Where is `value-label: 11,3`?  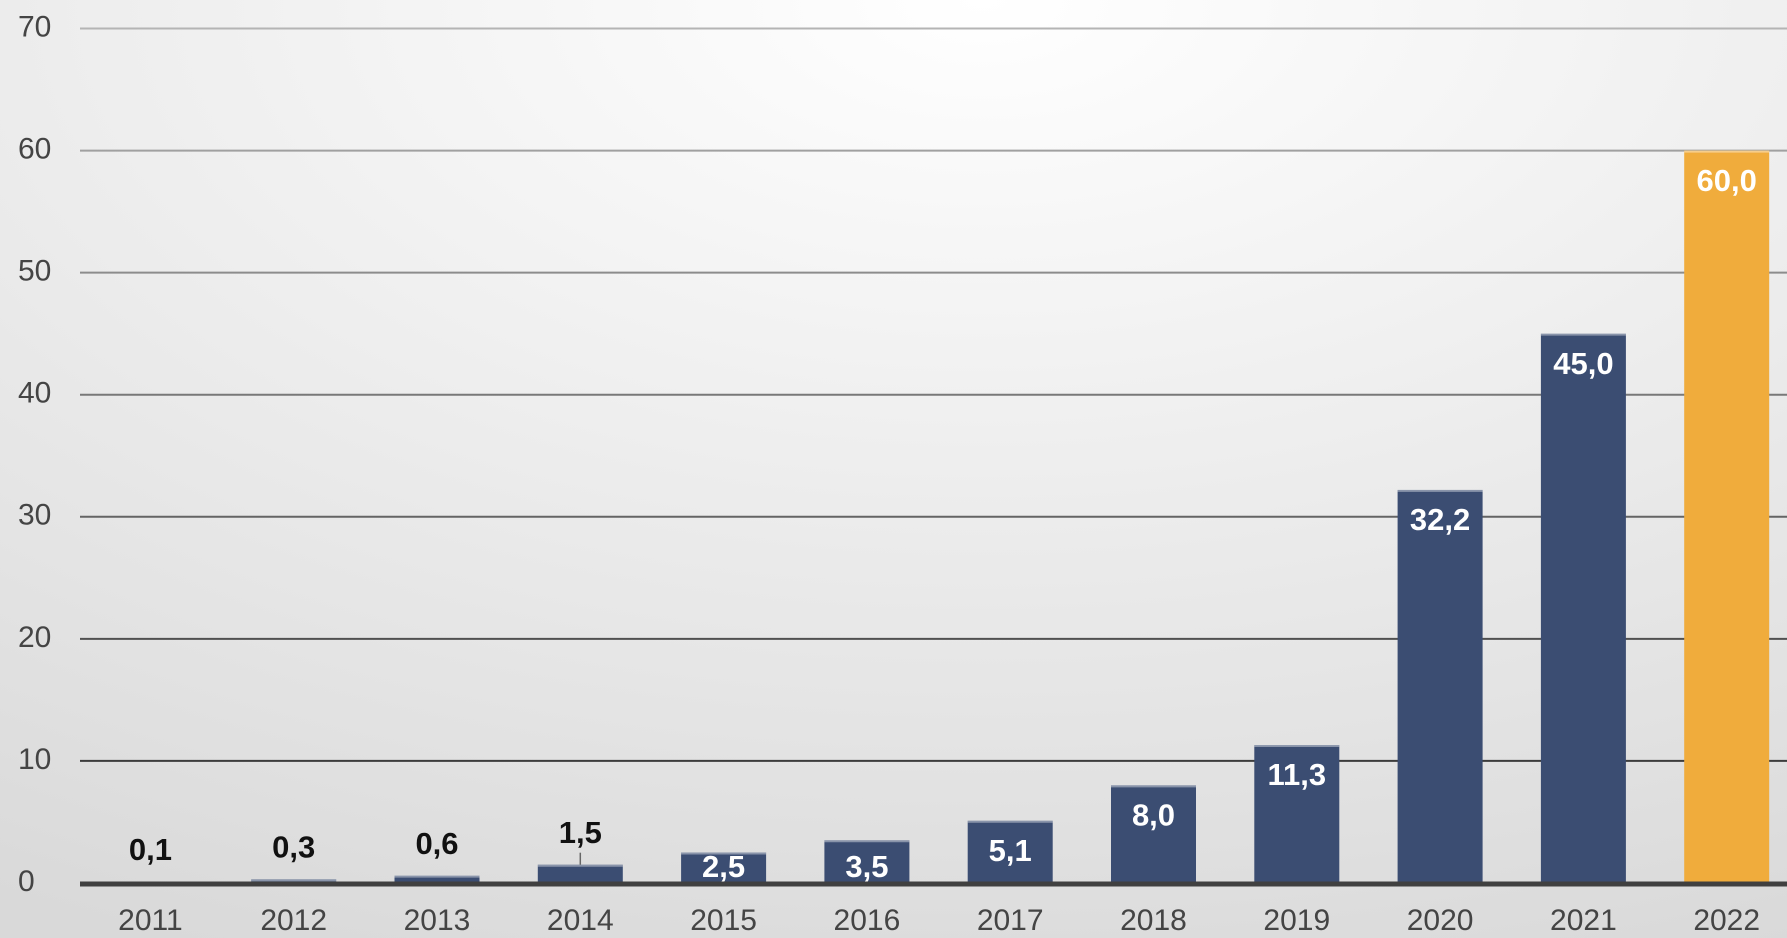 value-label: 11,3 is located at coordinates (1296, 774).